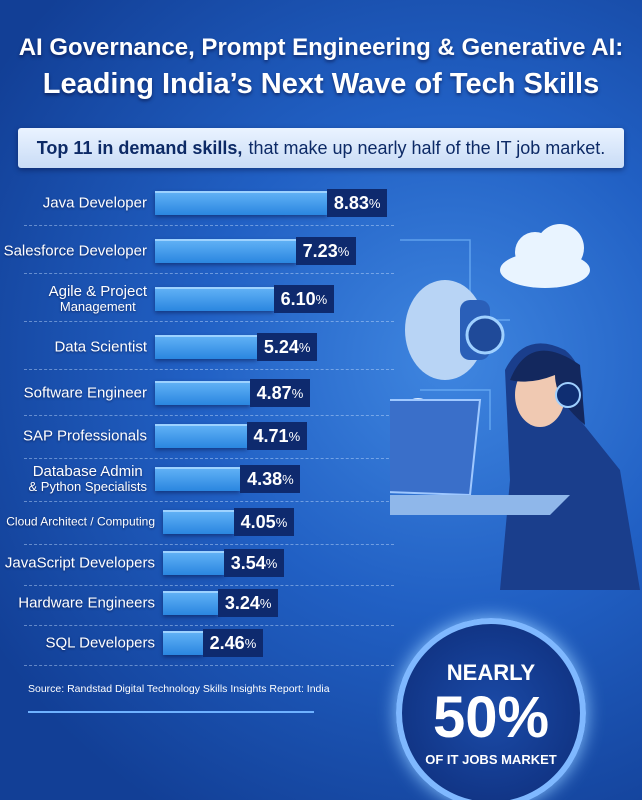 The width and height of the screenshot is (642, 800). What do you see at coordinates (258, 521) in the screenshot?
I see `value-number: 4.05` at bounding box center [258, 521].